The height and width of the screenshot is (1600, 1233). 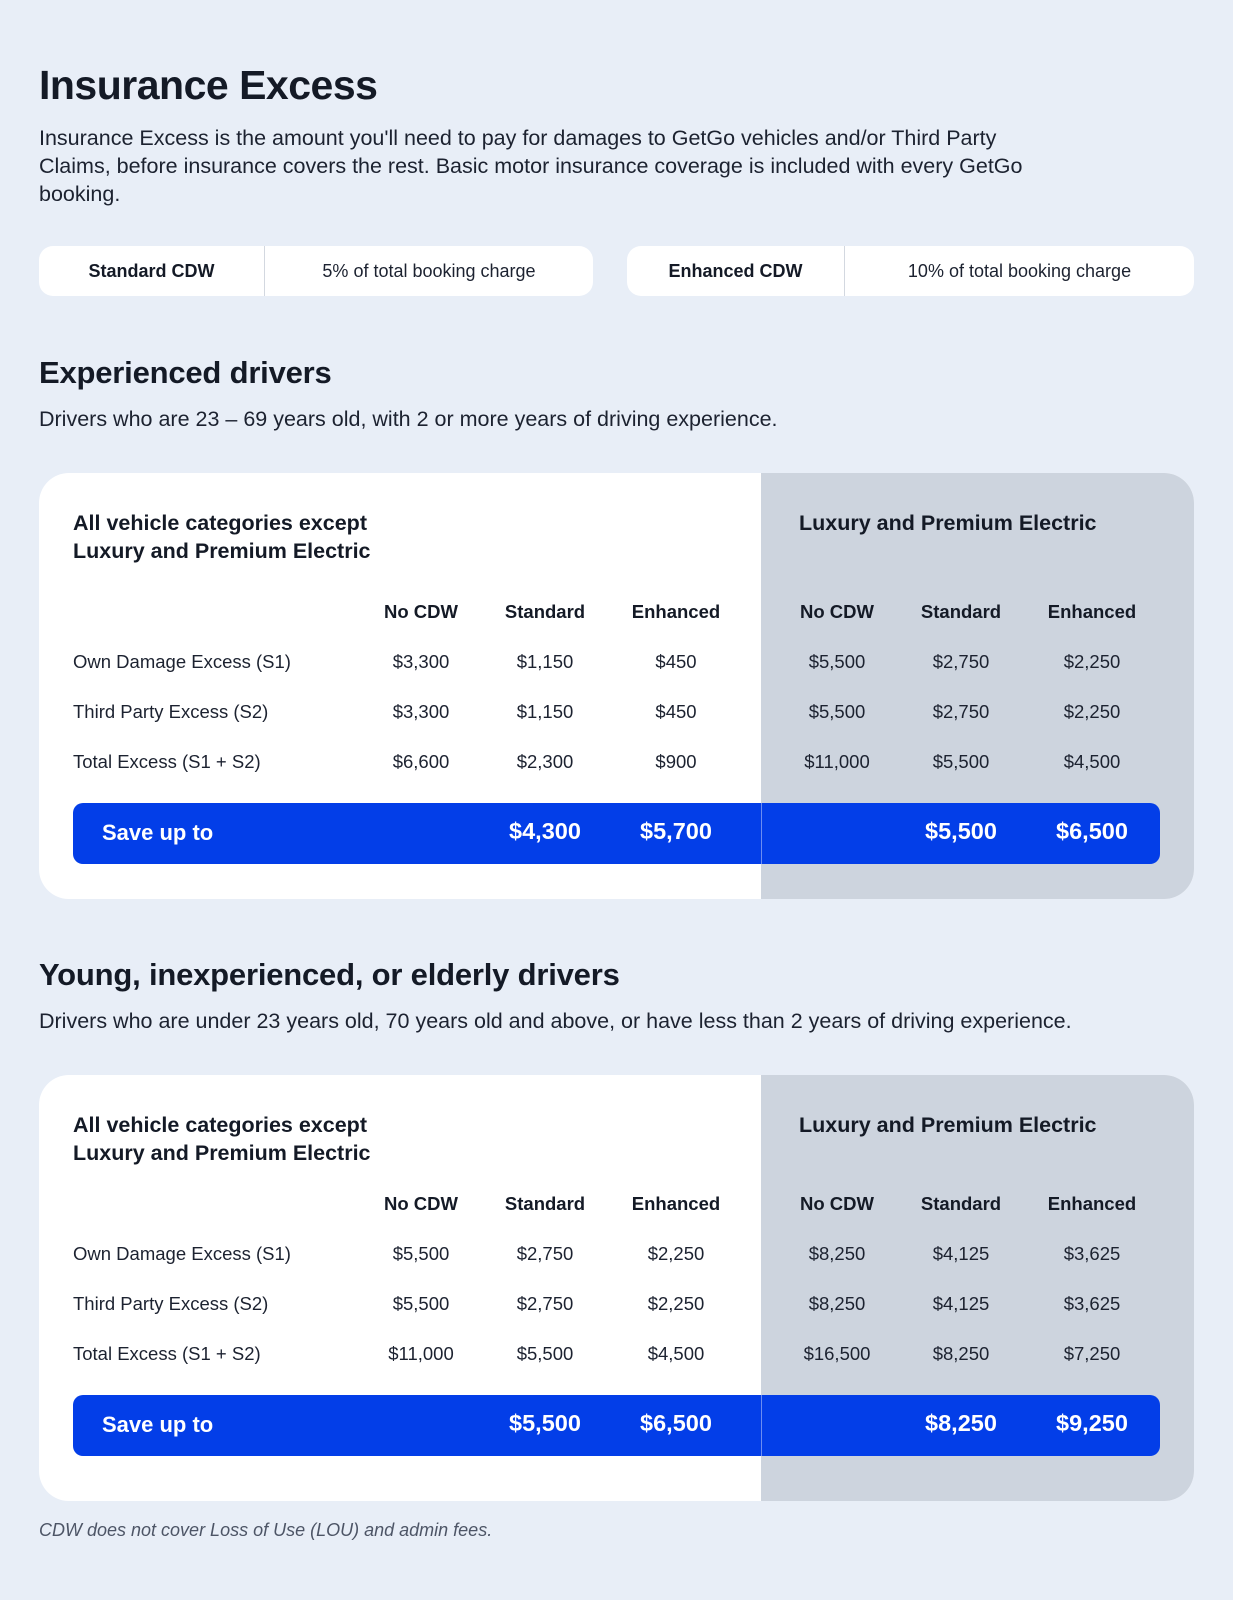 What do you see at coordinates (185, 372) in the screenshot?
I see `section-title-experienced: Experienced drivers` at bounding box center [185, 372].